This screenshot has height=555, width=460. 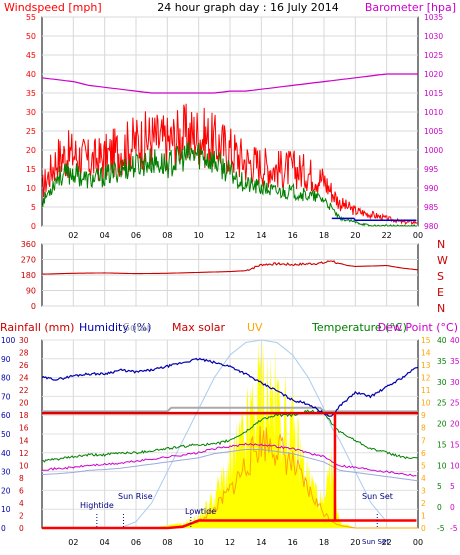 What do you see at coordinates (230, 267) in the screenshot?
I see `direction-line` at bounding box center [230, 267].